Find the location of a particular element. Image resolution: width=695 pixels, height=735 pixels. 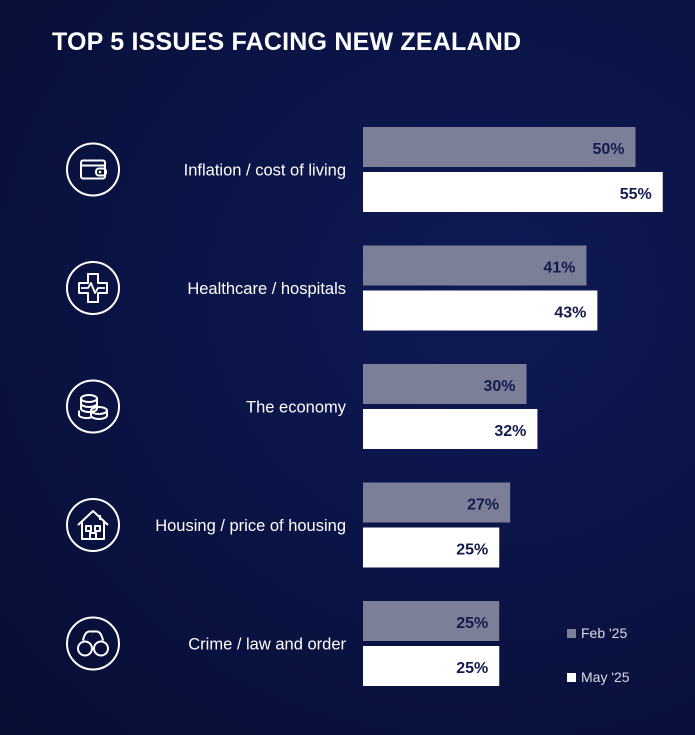

row-5: Crime / law and order 25% 25% is located at coordinates (283, 643).